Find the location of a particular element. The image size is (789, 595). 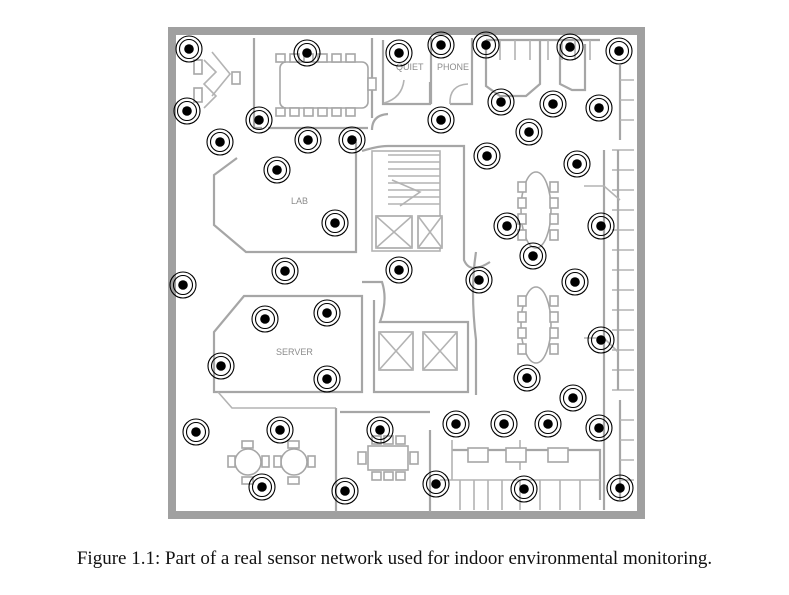

room-label-server: SERVER is located at coordinates (294, 352).